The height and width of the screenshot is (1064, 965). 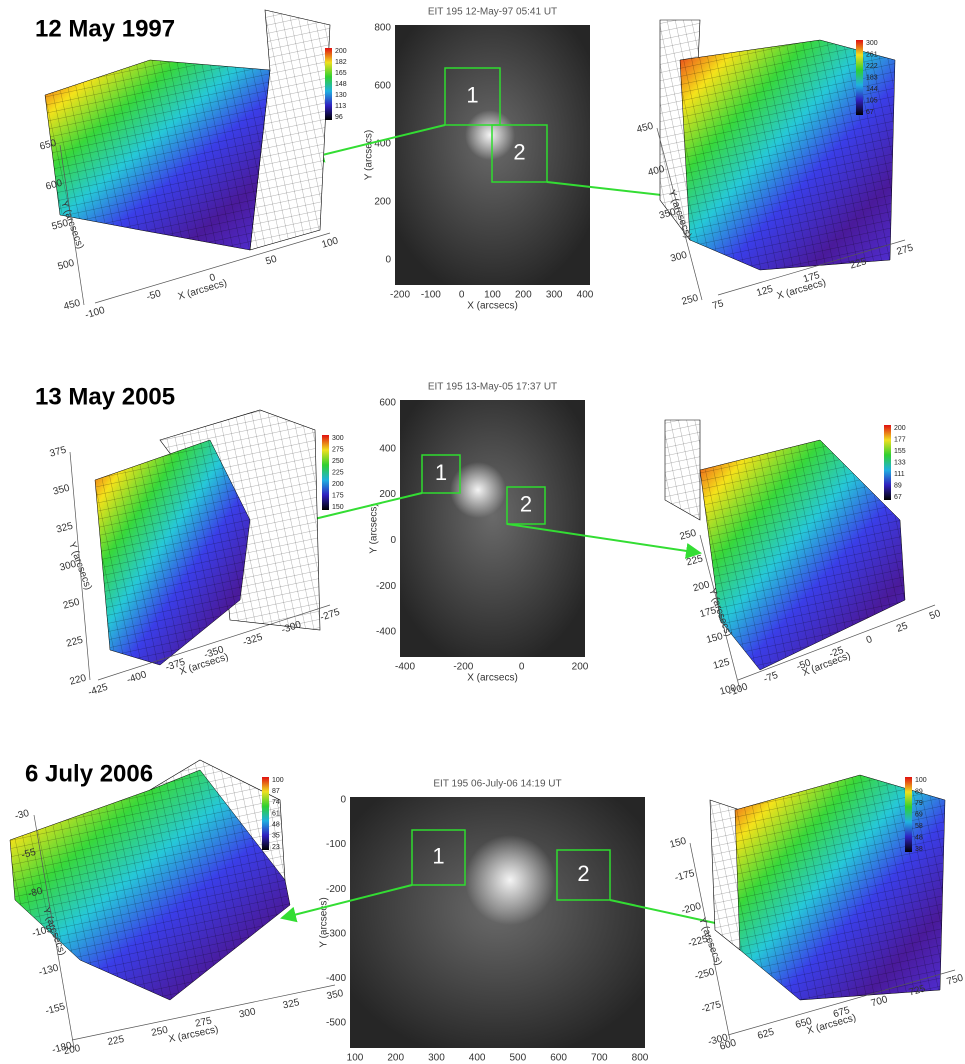 What do you see at coordinates (837, 653) in the screenshot?
I see `x-tick-label: -25` at bounding box center [837, 653].